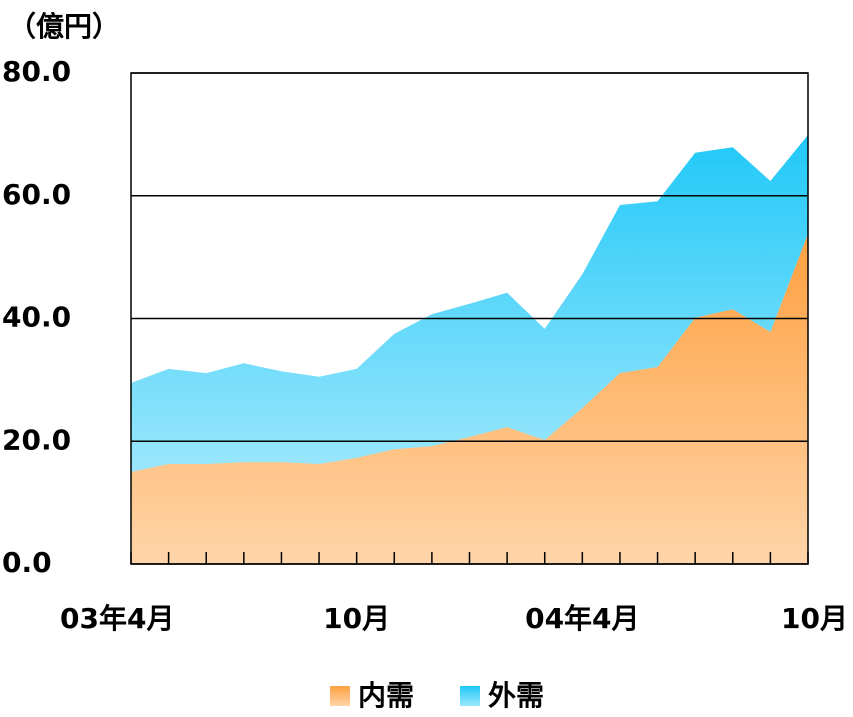 Image resolution: width=853 pixels, height=717 pixels. Describe the element at coordinates (64, 26) in the screenshot. I see `unit-label: （億円）` at that location.